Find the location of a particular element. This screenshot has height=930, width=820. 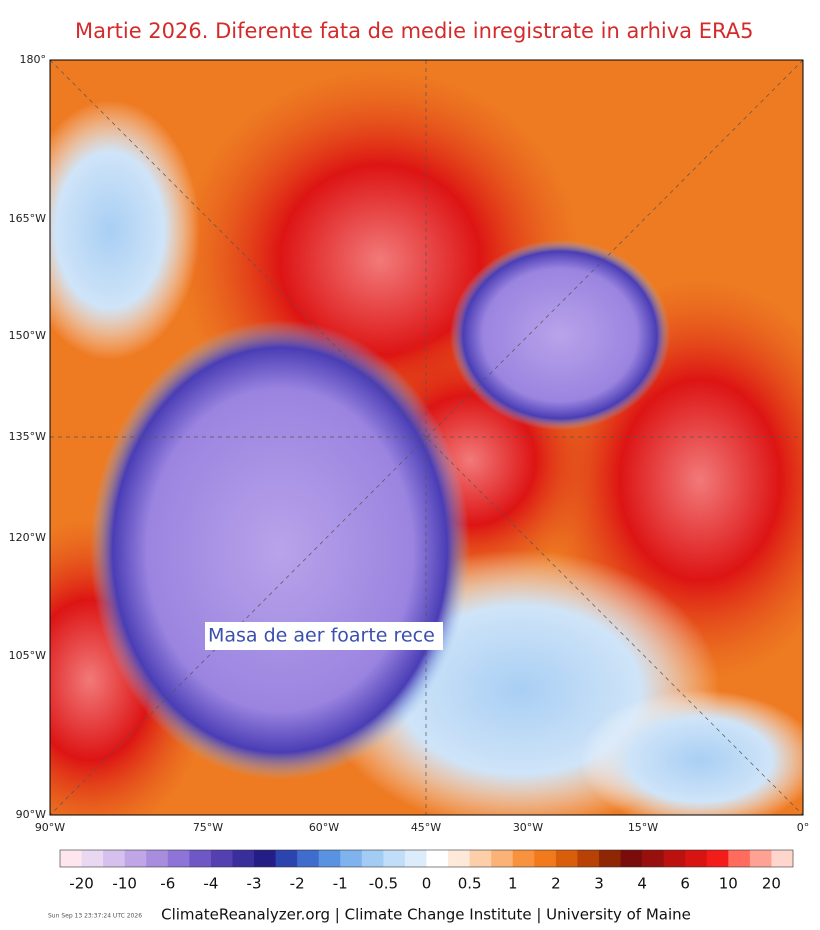

lon-label: 60°W is located at coordinates (324, 827).